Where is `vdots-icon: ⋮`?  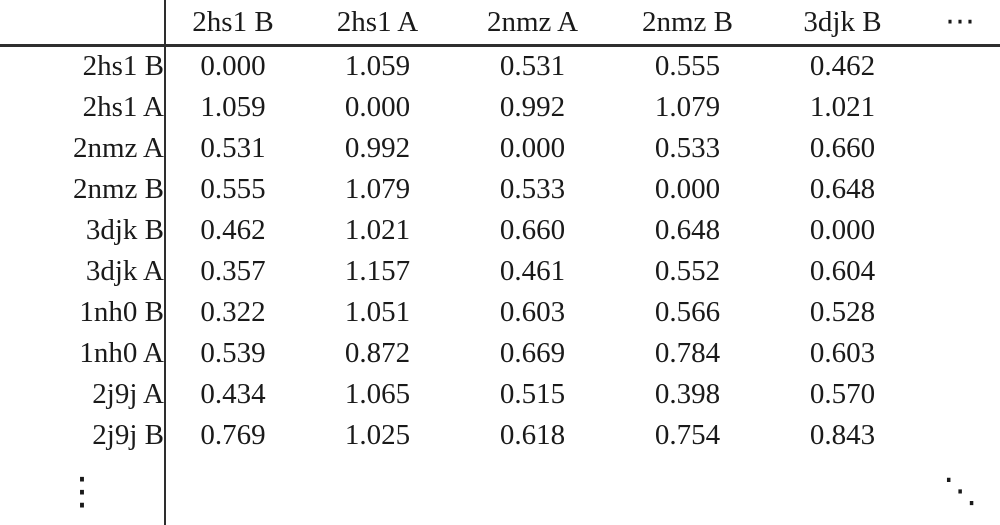
vdots-icon: ⋮ is located at coordinates (82, 491).